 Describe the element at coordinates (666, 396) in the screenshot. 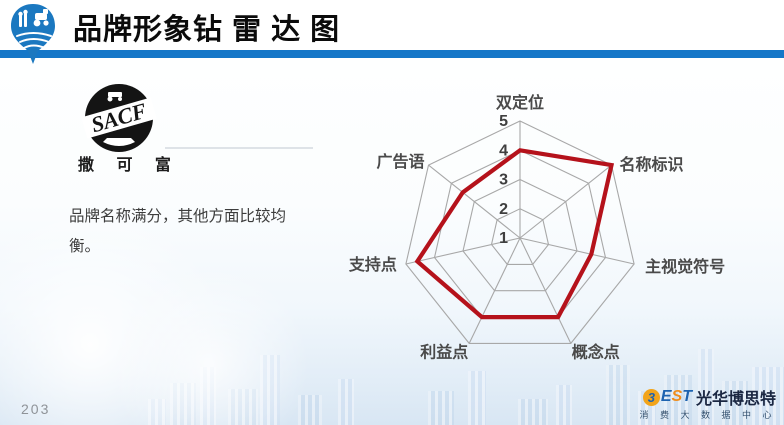

I see `logo-letter: E` at that location.